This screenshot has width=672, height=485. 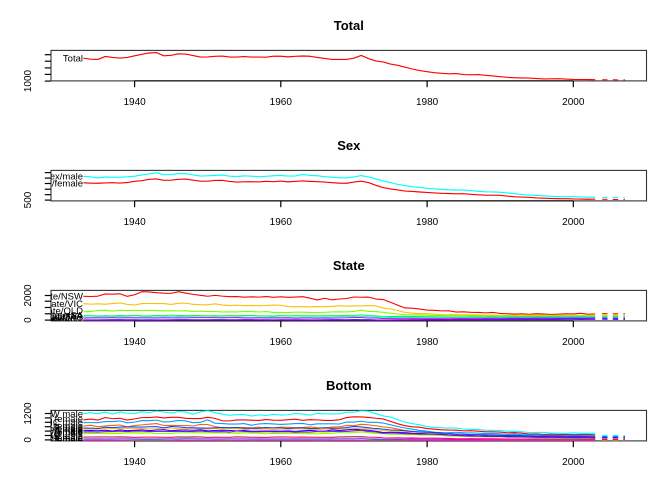 I want to click on svg-text: ACT female, so click(x=58, y=440).